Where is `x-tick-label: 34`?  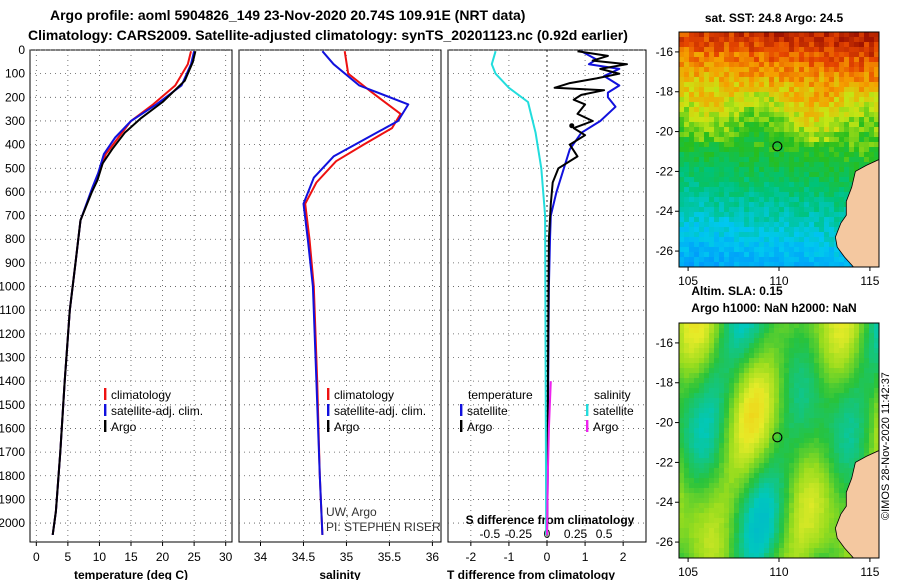 x-tick-label: 34 is located at coordinates (261, 557).